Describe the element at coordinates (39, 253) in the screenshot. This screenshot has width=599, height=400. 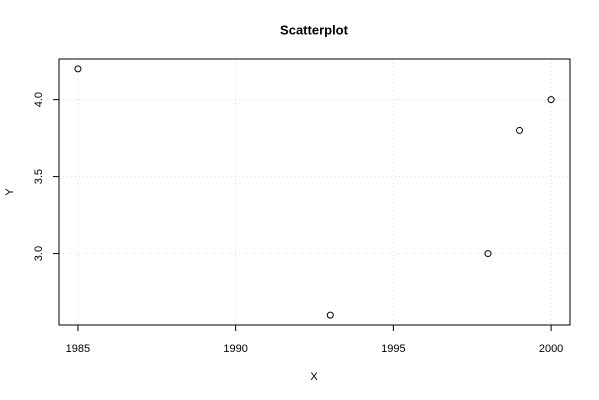
I see `y-tick-label: 3.0` at that location.